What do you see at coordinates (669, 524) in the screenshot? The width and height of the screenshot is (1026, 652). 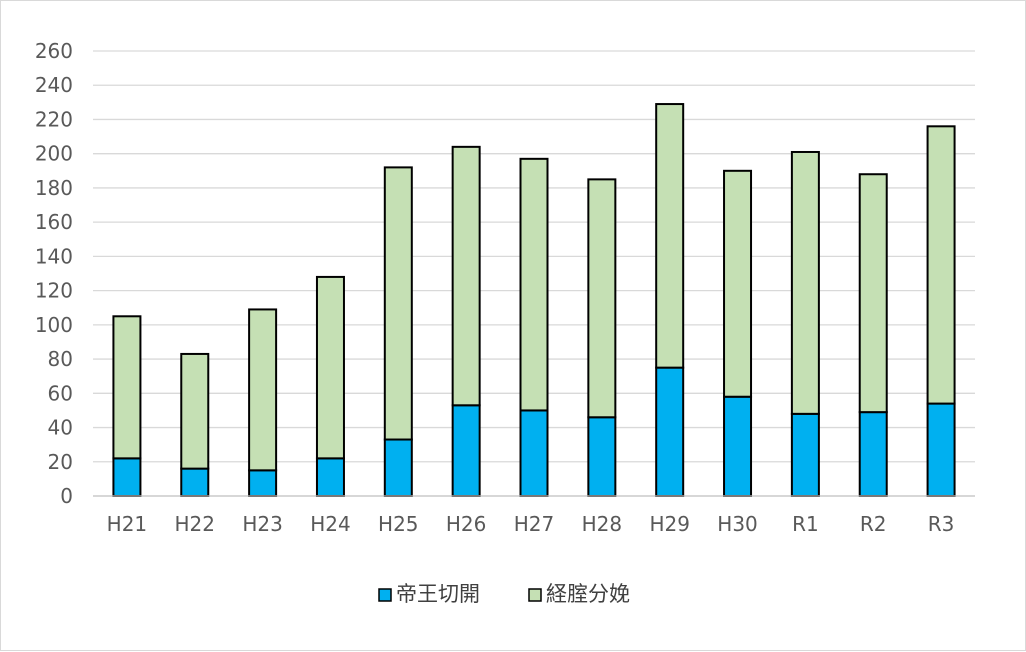 I see `x-tick-label: H29` at bounding box center [669, 524].